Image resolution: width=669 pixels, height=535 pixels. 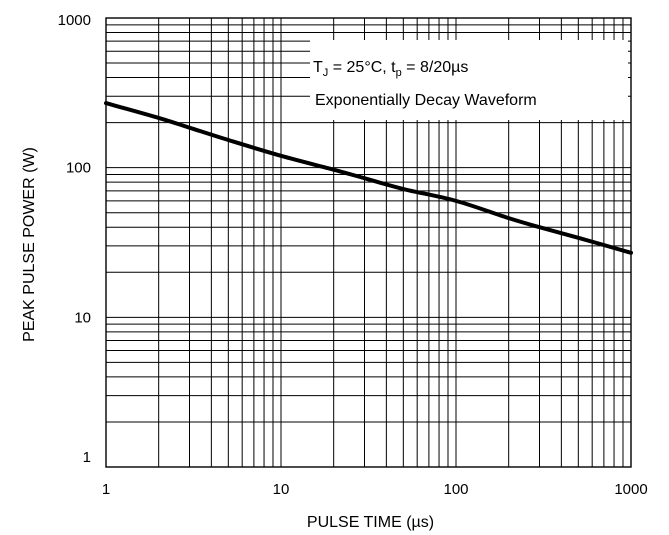 What do you see at coordinates (29, 244) in the screenshot?
I see `y-axis-title: PEAK PULSE POWER (W)` at bounding box center [29, 244].